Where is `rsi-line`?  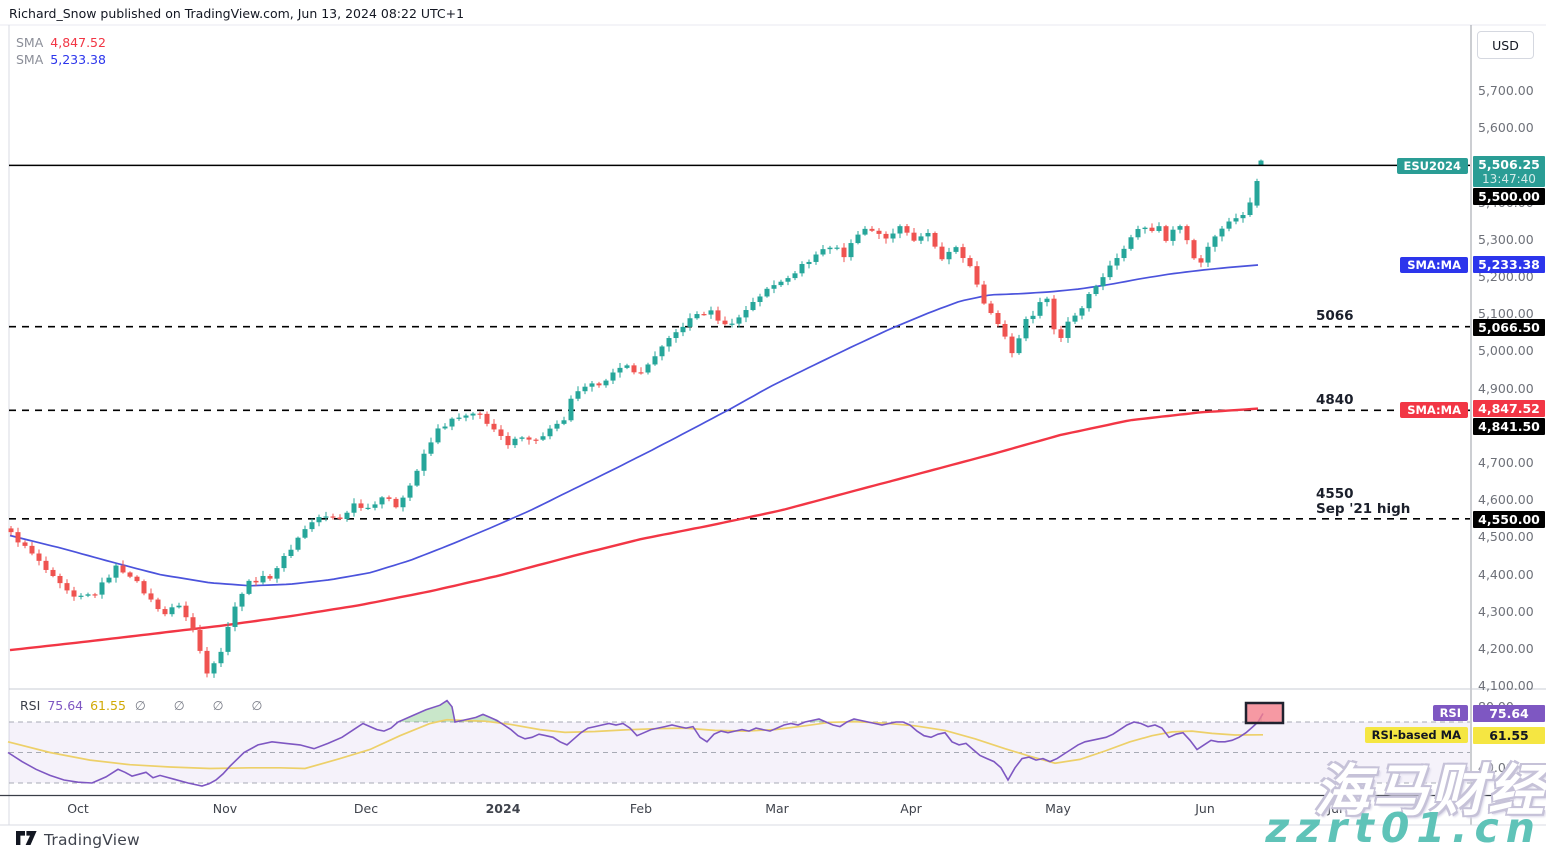 rsi-line is located at coordinates (635, 743).